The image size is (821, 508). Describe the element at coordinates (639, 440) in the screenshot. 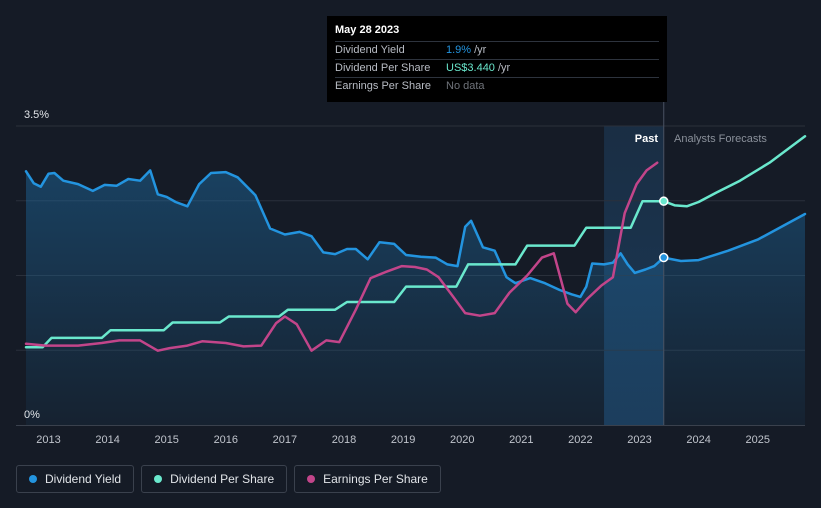

I see `x-tick-label: 2023` at that location.